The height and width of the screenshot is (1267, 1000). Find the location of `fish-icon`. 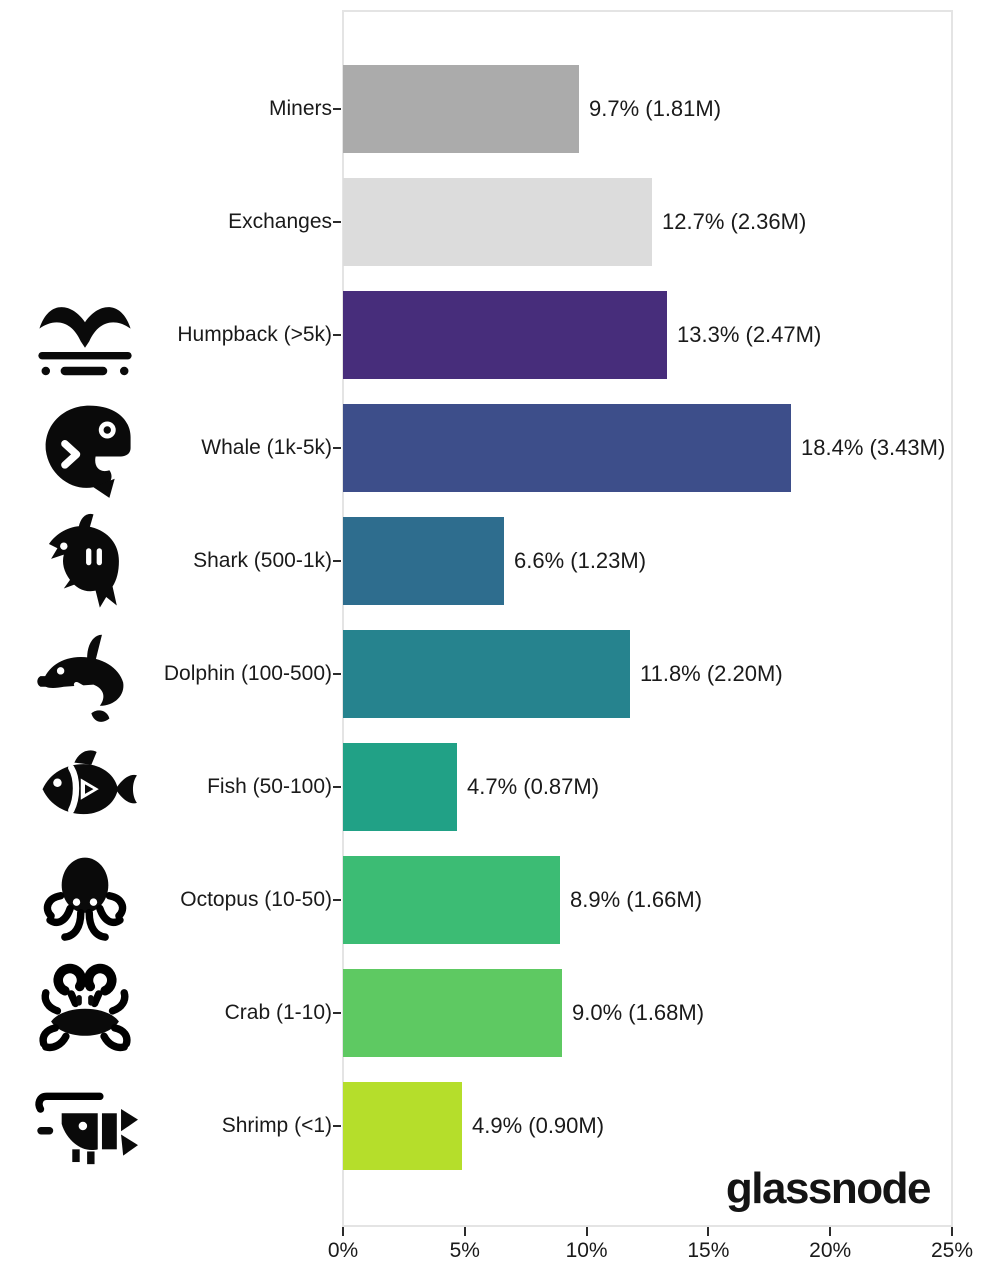

fish-icon is located at coordinates (85, 787).